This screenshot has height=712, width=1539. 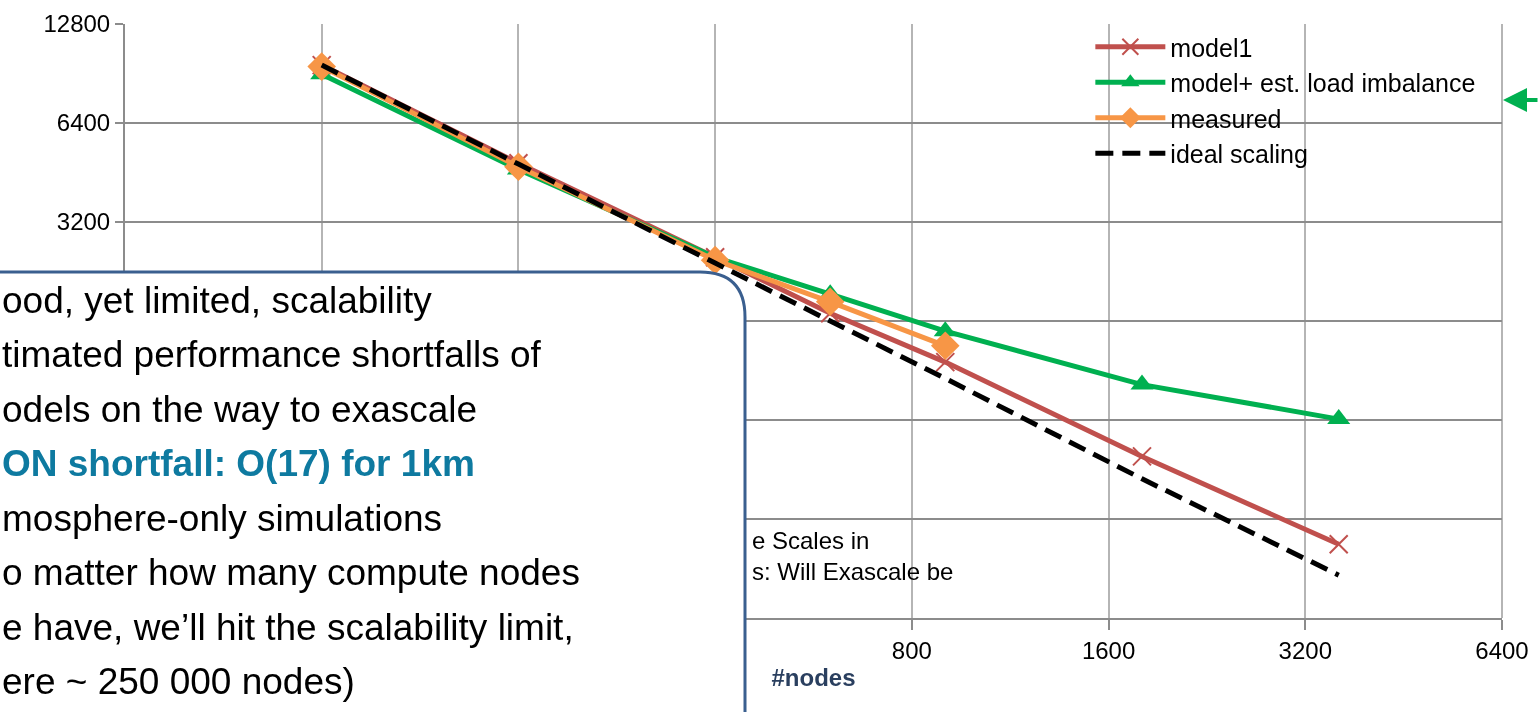 What do you see at coordinates (222, 518) in the screenshot?
I see `annotation: mosphere-only simulations` at bounding box center [222, 518].